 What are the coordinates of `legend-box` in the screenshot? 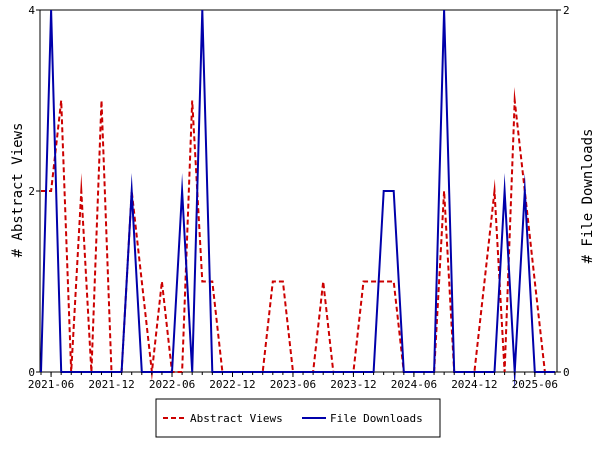 It's located at (298, 418).